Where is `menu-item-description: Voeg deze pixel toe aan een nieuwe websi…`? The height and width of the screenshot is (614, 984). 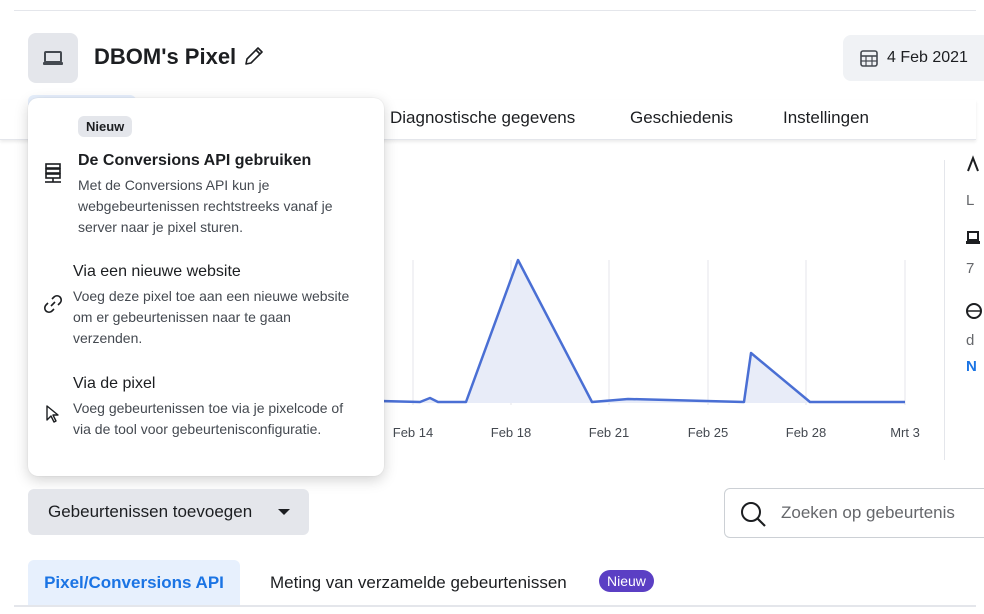 menu-item-description: Voeg deze pixel toe aan een nieuwe websi… is located at coordinates (211, 317).